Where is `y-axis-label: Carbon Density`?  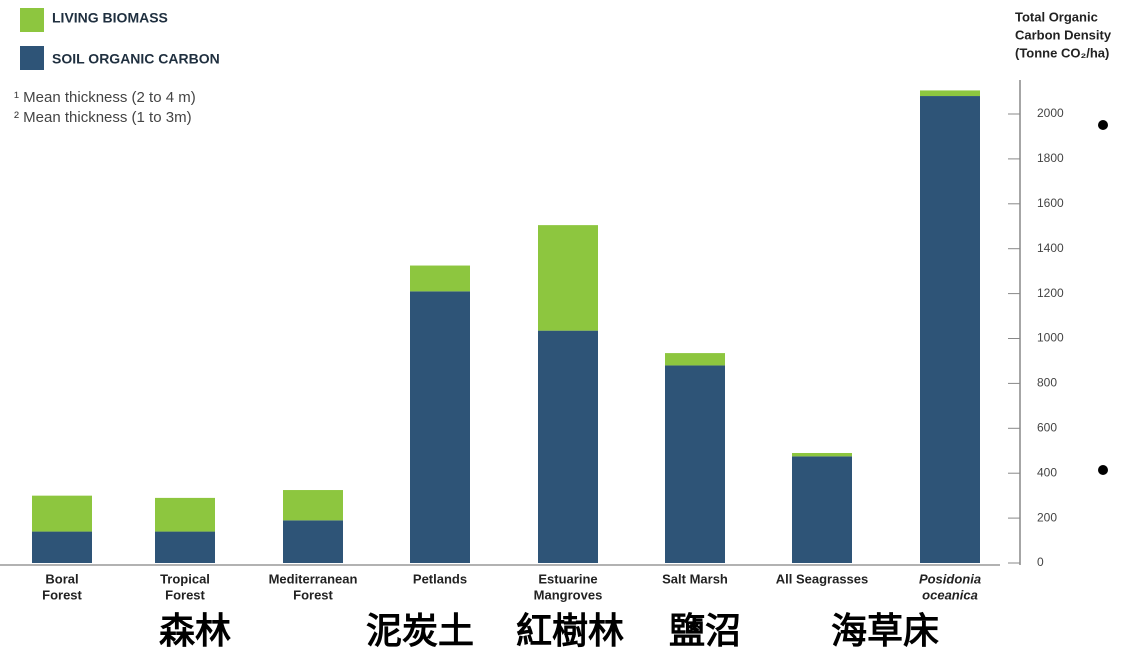 y-axis-label: Carbon Density is located at coordinates (1063, 34).